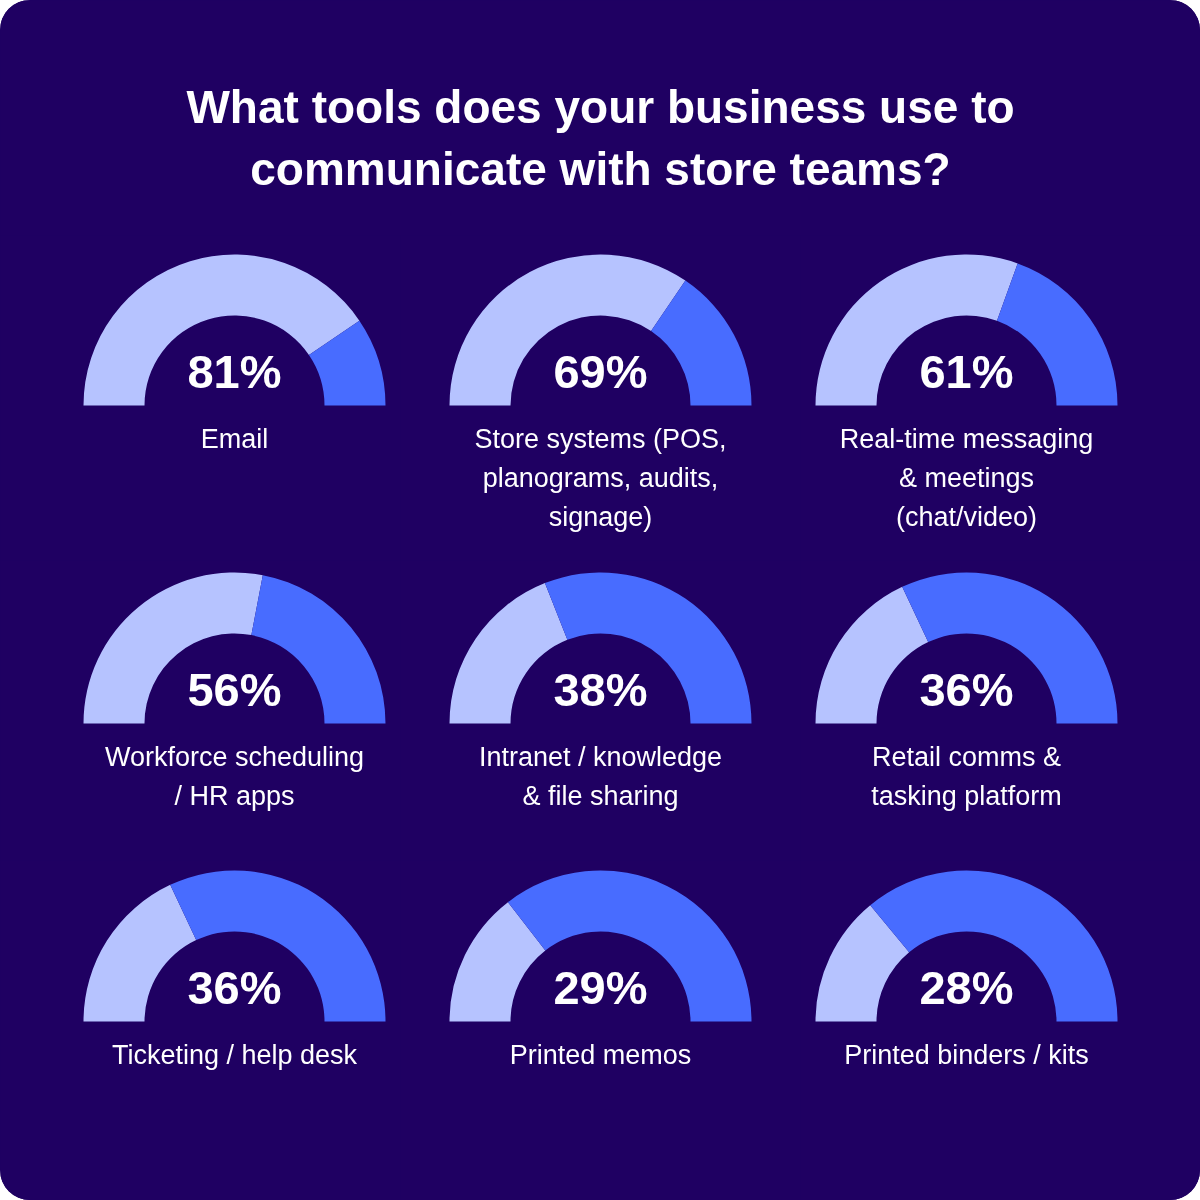 Image resolution: width=1200 pixels, height=1200 pixels. What do you see at coordinates (600, 776) in the screenshot?
I see `text: Intranet / knowledge & file sharing` at bounding box center [600, 776].